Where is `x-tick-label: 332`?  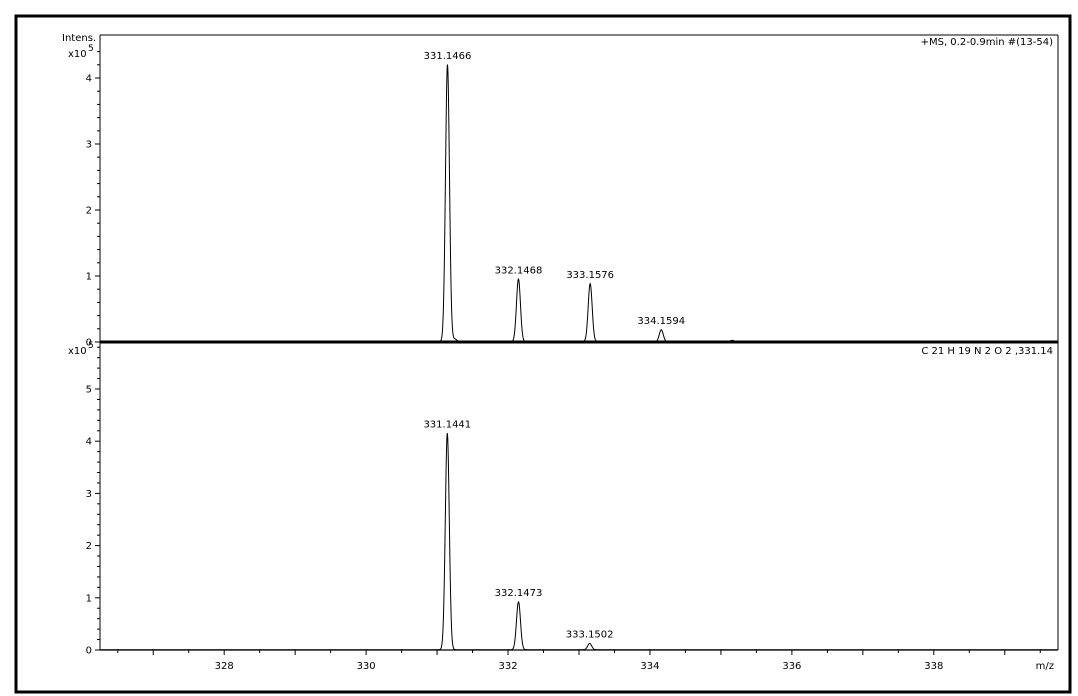 x-tick-label: 332 is located at coordinates (507, 666).